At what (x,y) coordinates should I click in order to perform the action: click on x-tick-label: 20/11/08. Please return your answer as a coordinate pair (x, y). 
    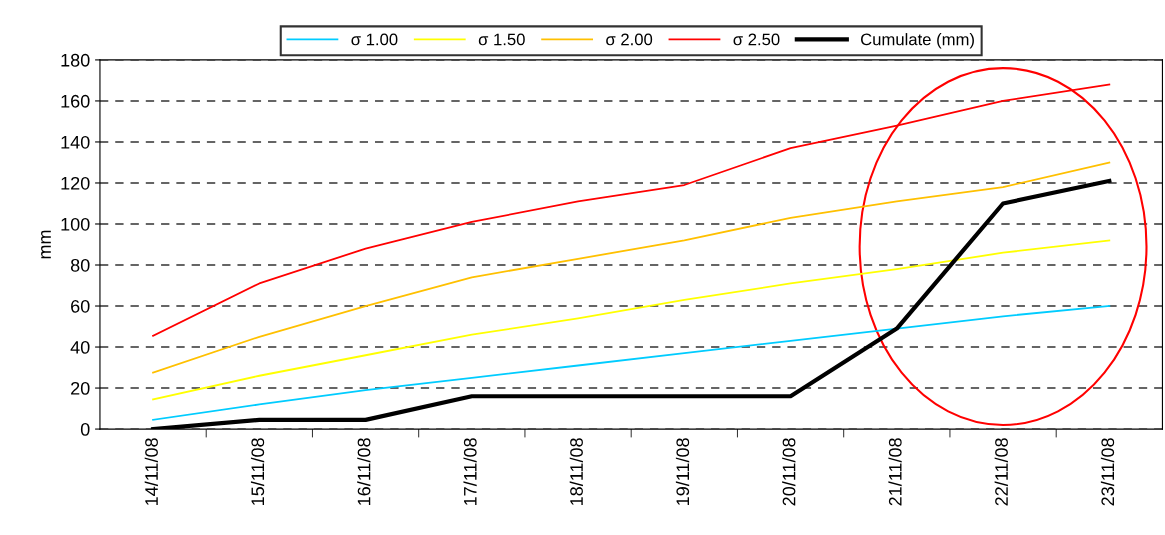
    Looking at the image, I should click on (789, 472).